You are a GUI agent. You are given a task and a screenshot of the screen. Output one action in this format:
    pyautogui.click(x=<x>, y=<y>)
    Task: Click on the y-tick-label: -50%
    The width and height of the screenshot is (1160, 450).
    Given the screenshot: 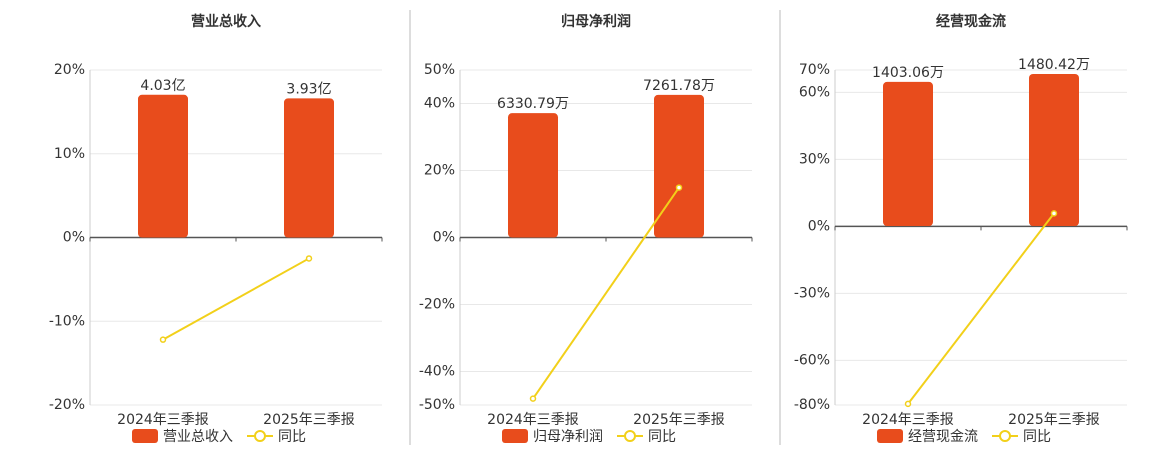 What is the action you would take?
    pyautogui.click(x=437, y=405)
    